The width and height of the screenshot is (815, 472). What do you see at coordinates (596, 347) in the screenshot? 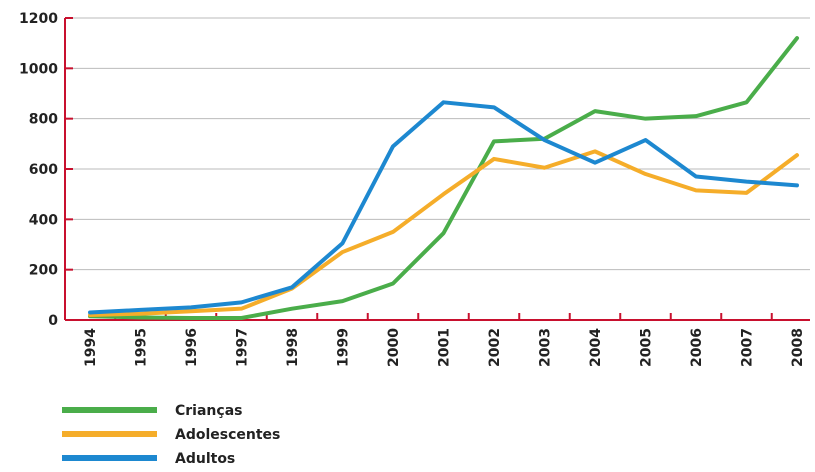
I see `xtick-label-2004: 2004` at bounding box center [596, 347].